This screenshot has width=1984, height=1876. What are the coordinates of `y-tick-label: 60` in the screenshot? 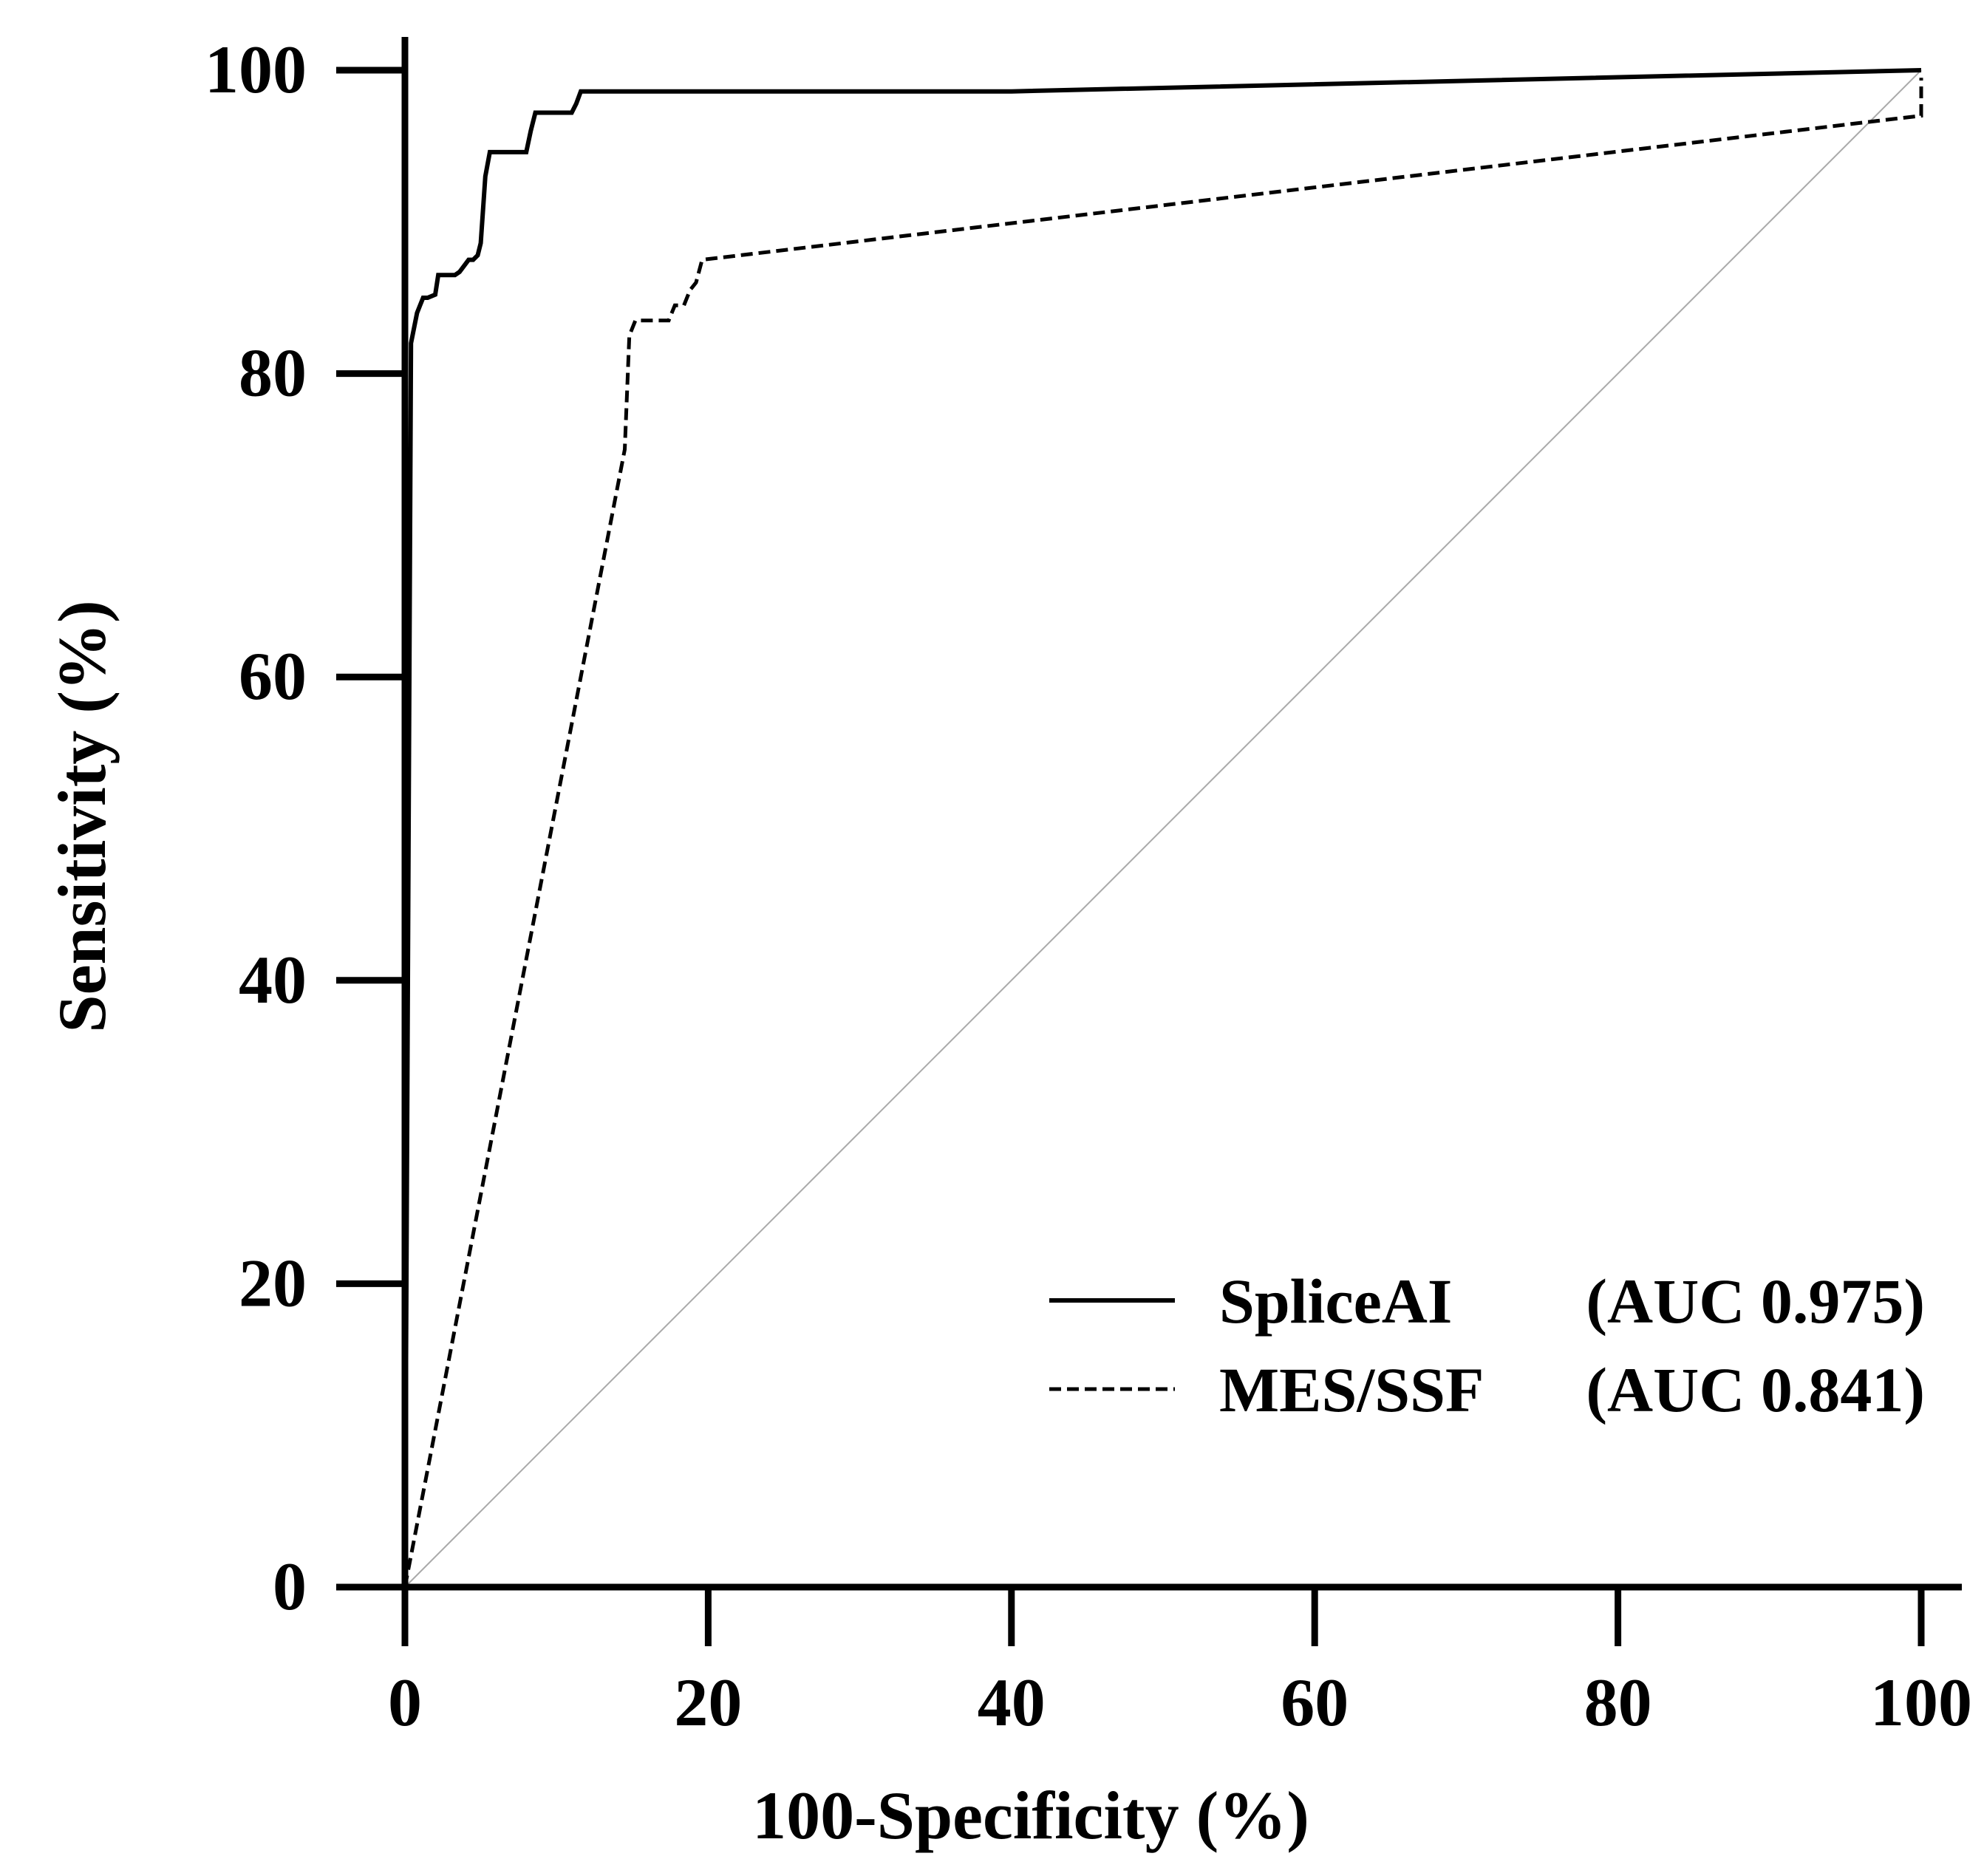 It's located at (273, 676).